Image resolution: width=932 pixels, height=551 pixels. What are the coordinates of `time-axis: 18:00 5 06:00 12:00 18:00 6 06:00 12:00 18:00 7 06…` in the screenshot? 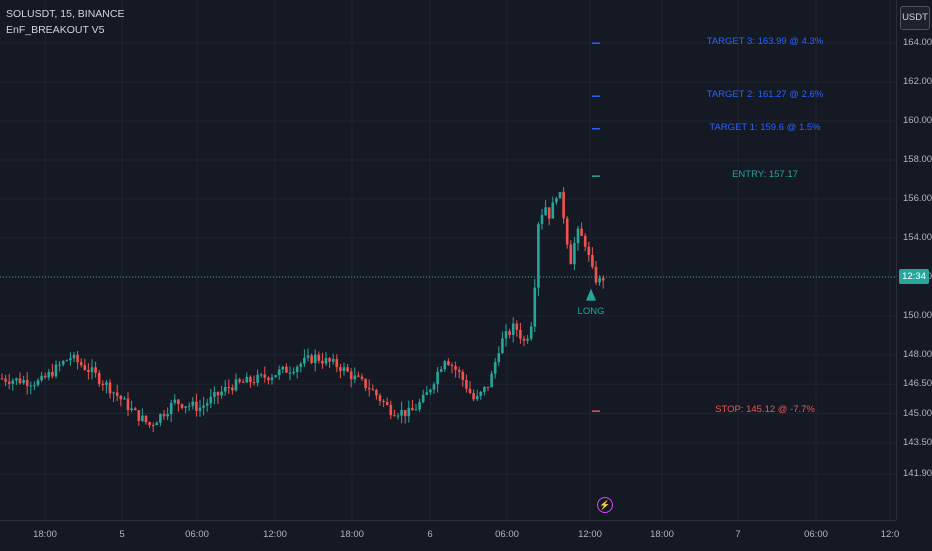 It's located at (449, 535).